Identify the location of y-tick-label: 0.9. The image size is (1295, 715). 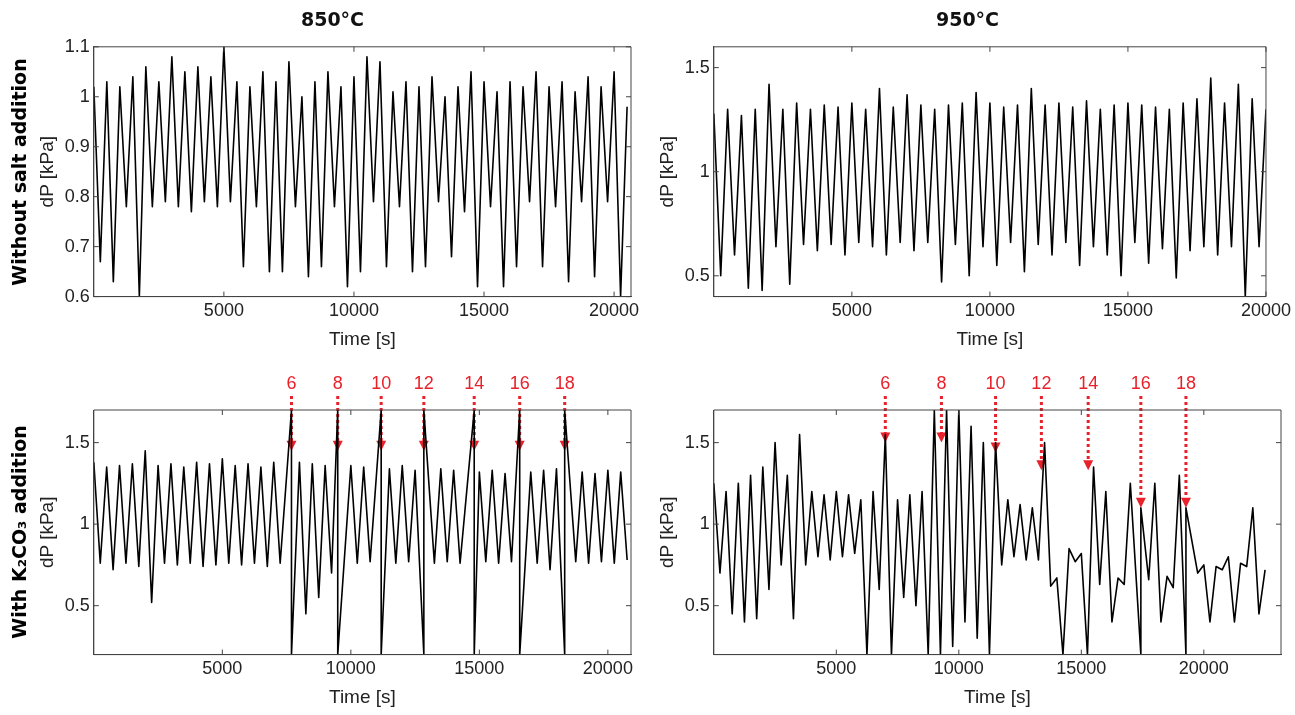
(77, 145).